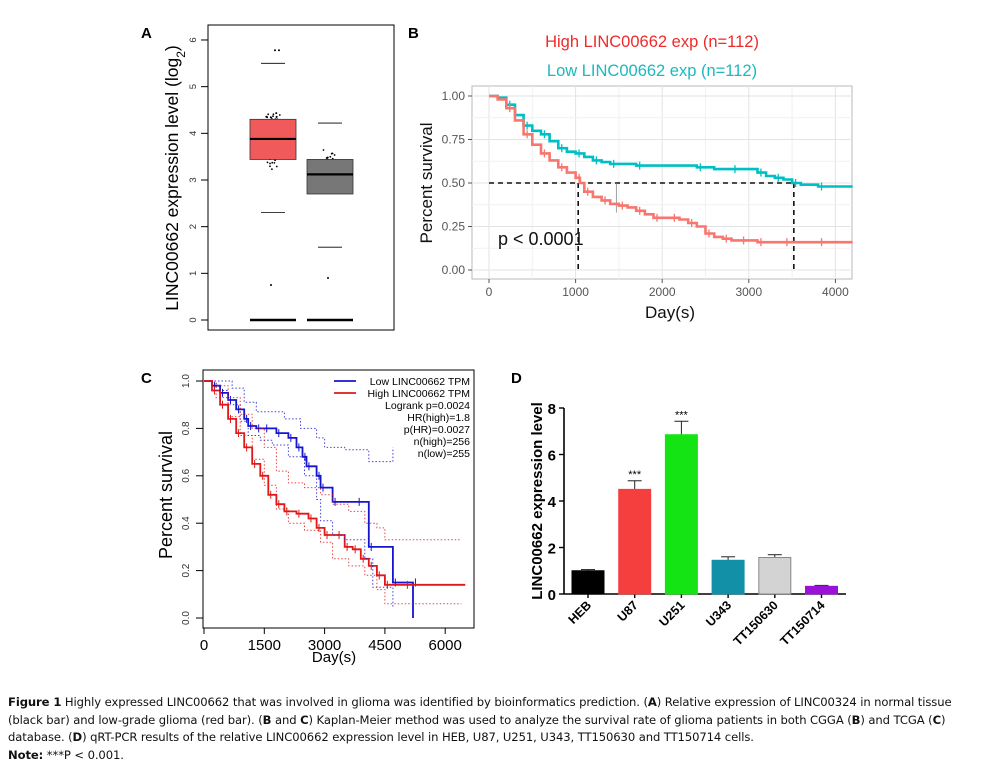 Image resolution: width=994 pixels, height=770 pixels. I want to click on y-tick-label: 0.8, so click(186, 428).